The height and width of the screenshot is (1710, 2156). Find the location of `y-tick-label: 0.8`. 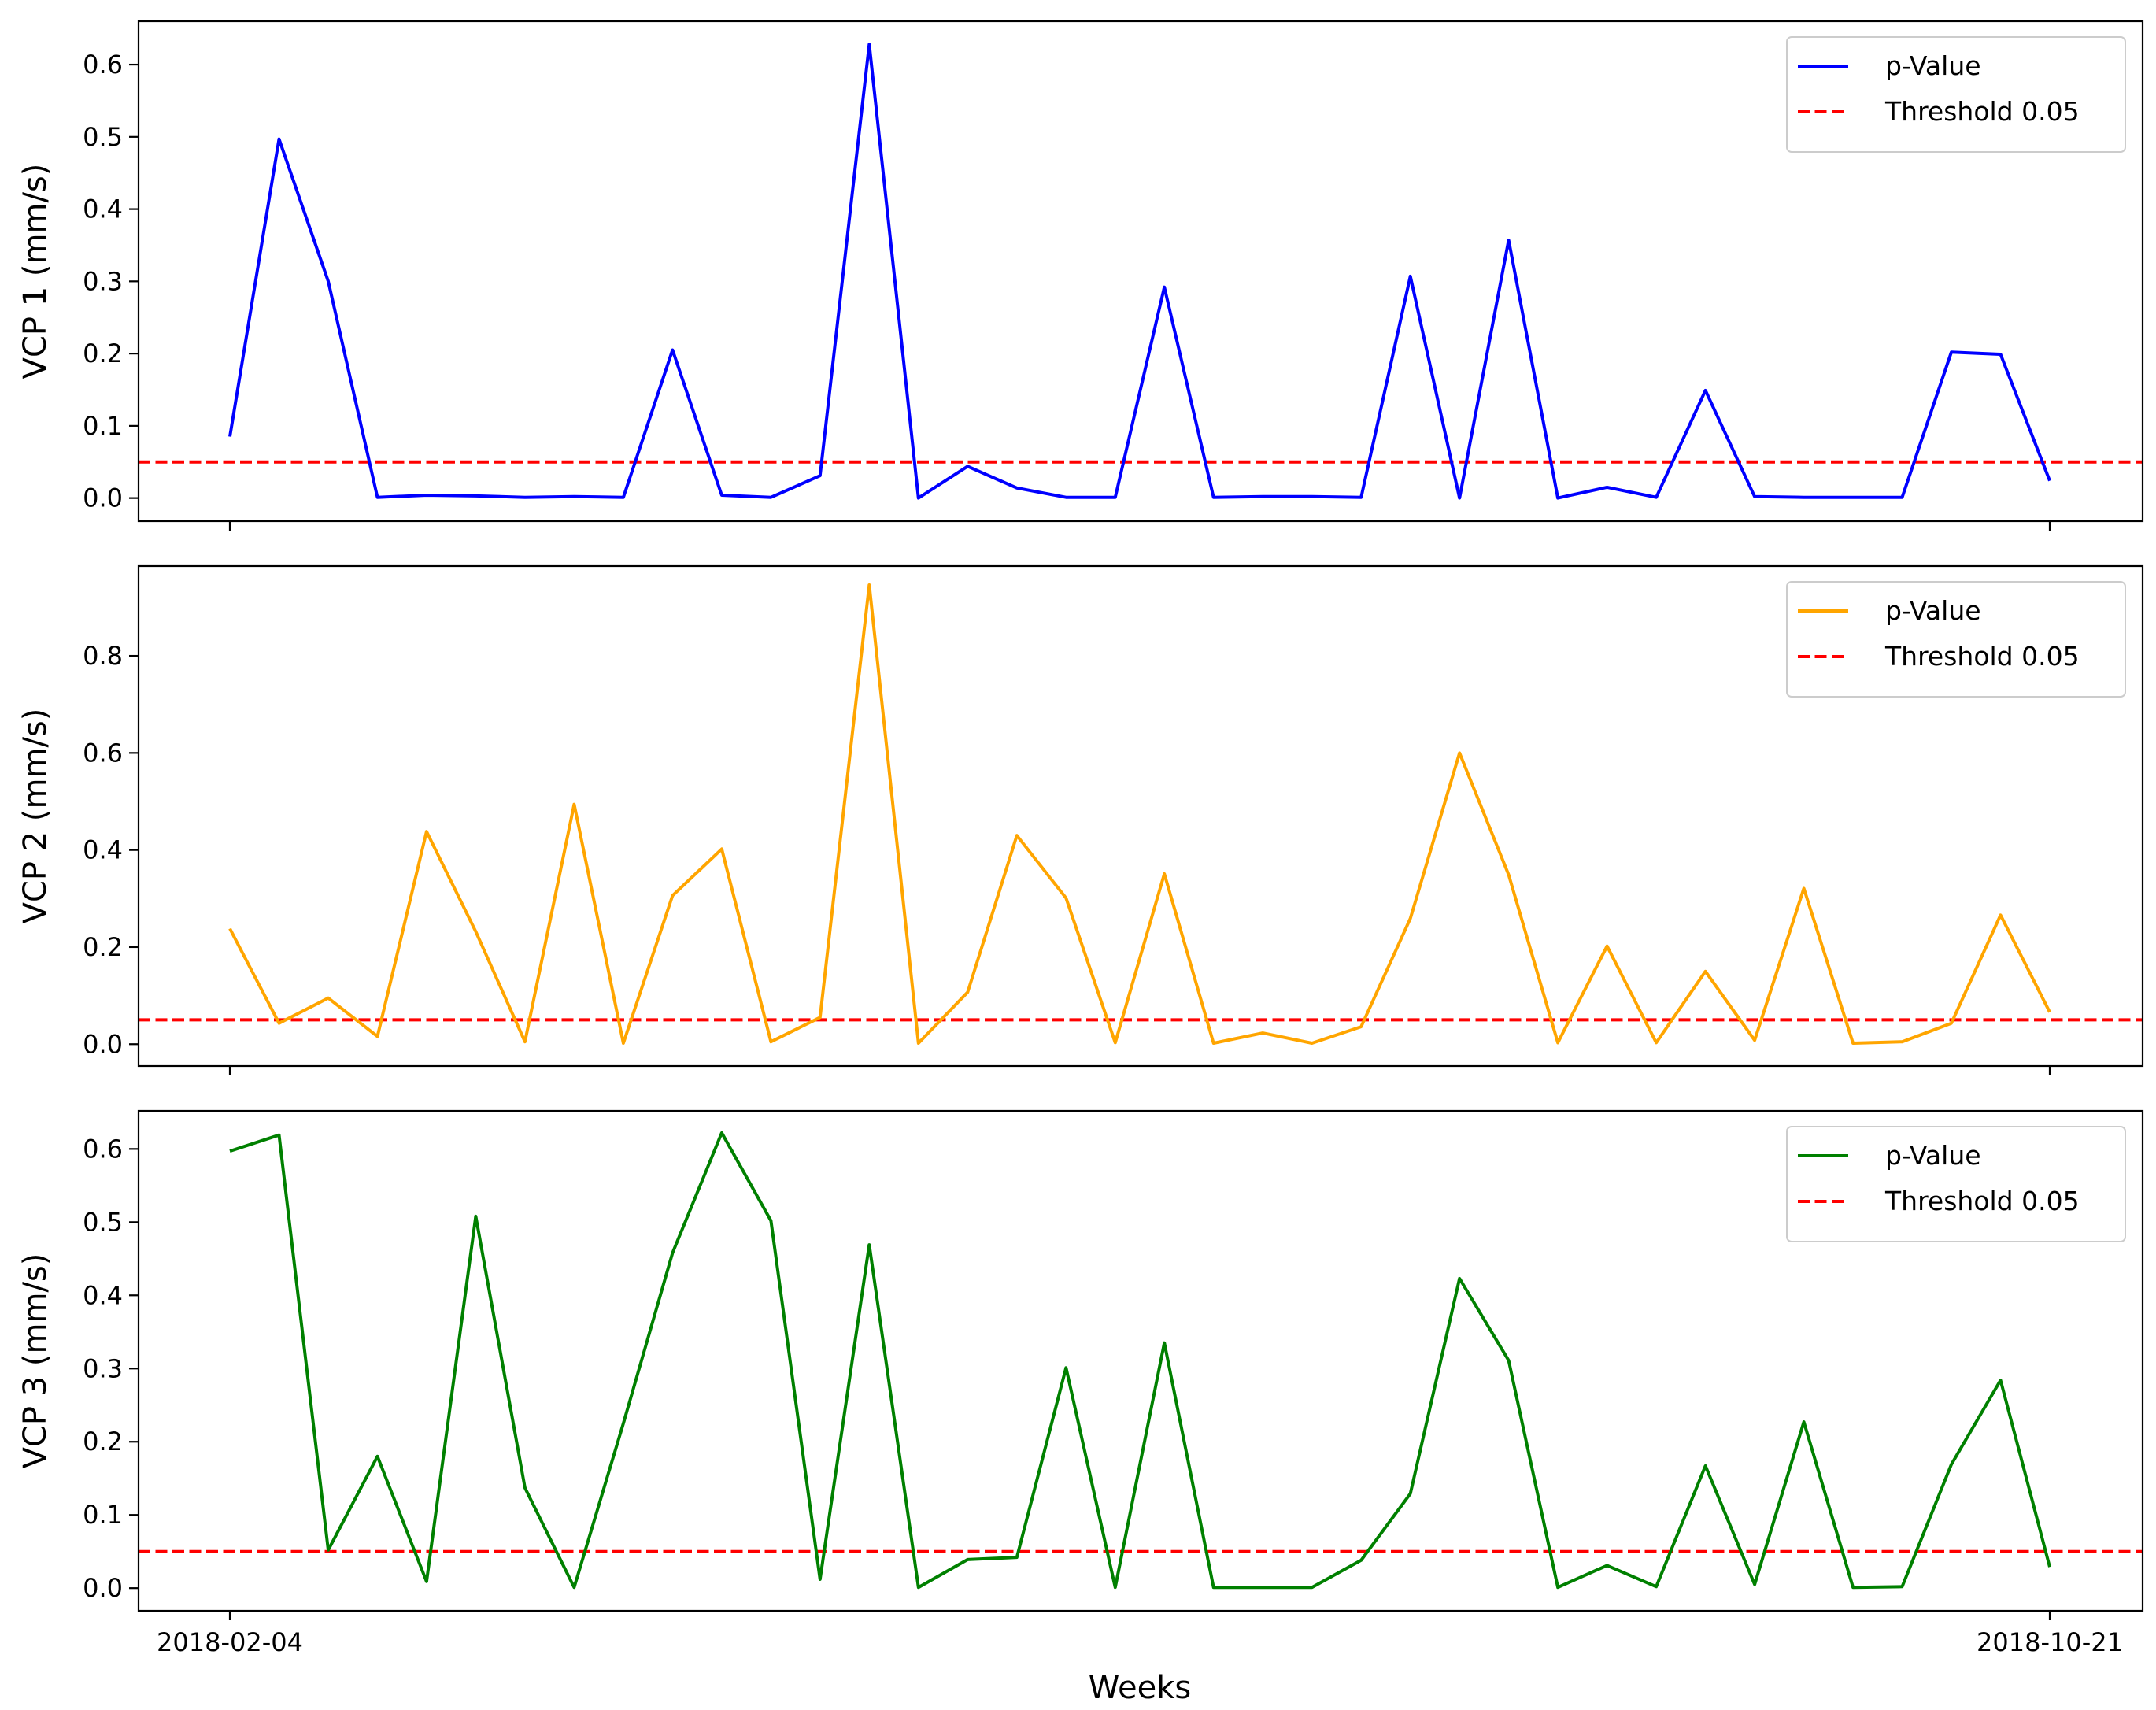

y-tick-label: 0.8 is located at coordinates (103, 656).